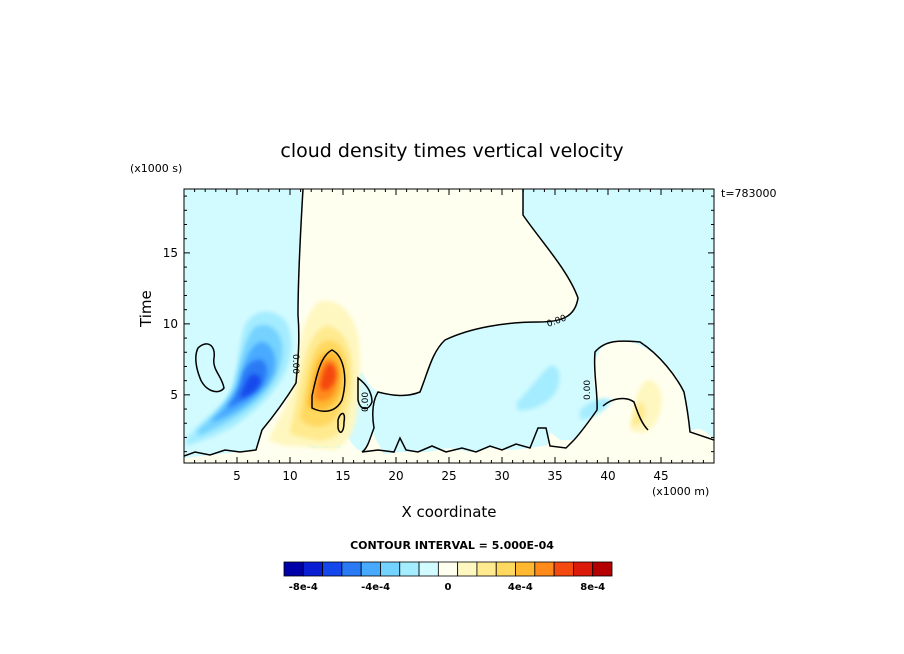  What do you see at coordinates (303, 587) in the screenshot?
I see `colorbar-tick-label: -8e-4` at bounding box center [303, 587].